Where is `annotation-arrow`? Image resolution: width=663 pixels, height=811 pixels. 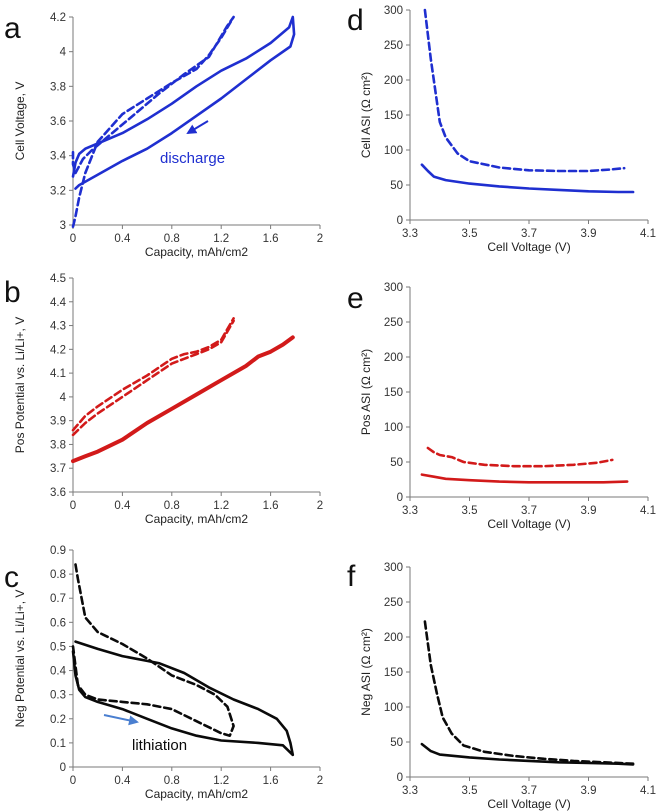
annotation-arrow is located at coordinates (121, 720).